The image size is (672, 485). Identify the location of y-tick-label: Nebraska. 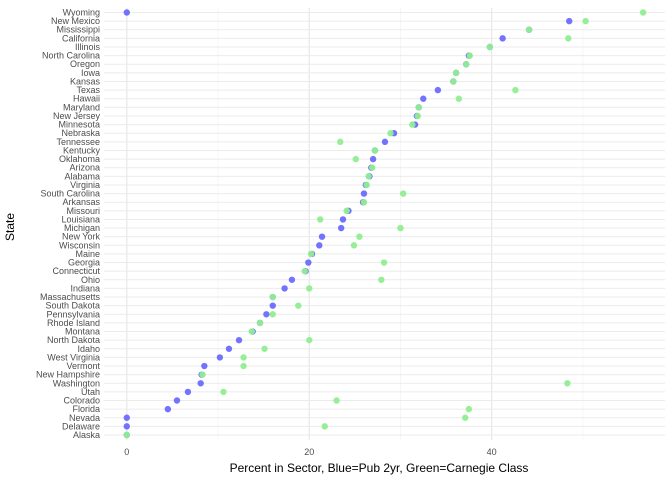
(80, 133).